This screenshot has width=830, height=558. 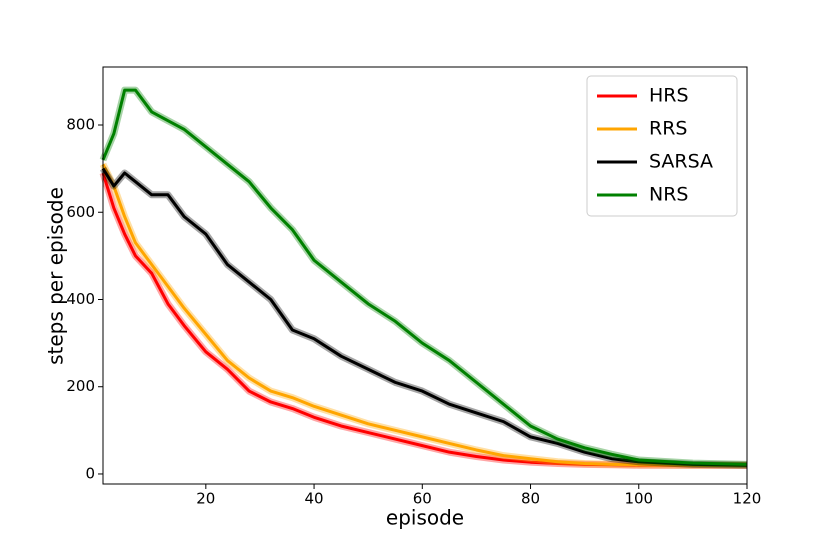 I want to click on y-tick-label: 800, so click(x=80, y=125).